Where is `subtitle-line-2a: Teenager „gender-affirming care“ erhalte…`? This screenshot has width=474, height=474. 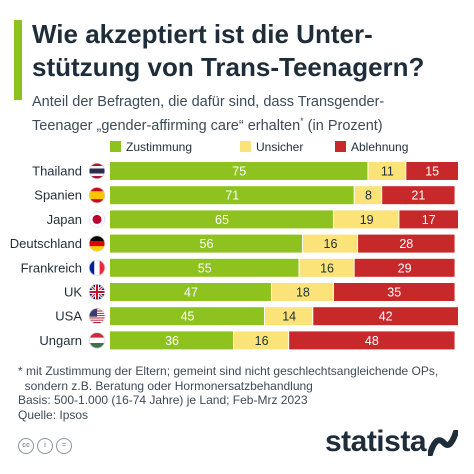
subtitle-line-2a: Teenager „gender-affirming care“ erhalte… is located at coordinates (166, 125).